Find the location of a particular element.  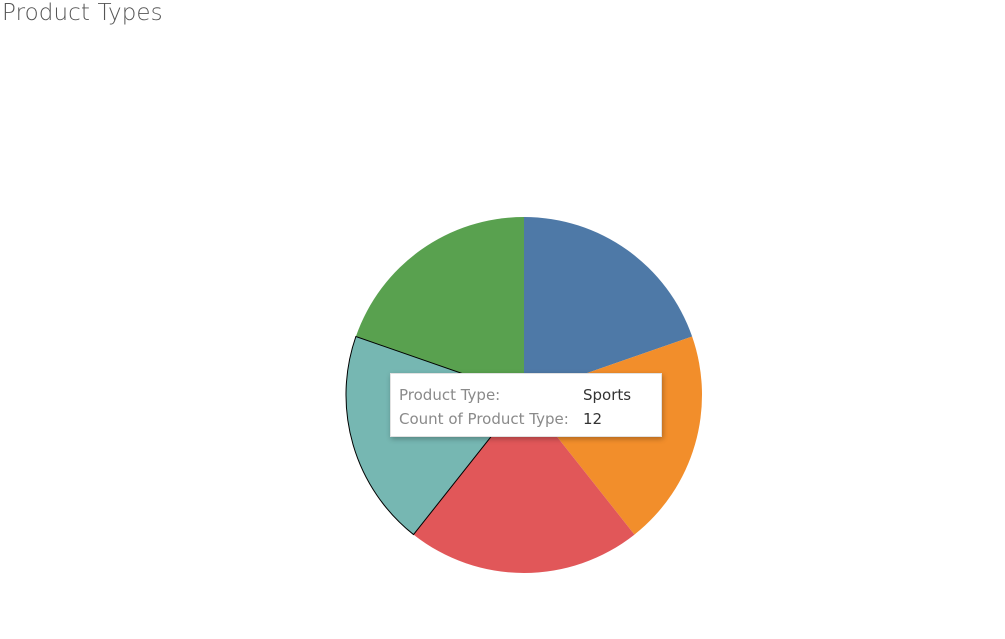

tooltip-value: 12 is located at coordinates (593, 419).